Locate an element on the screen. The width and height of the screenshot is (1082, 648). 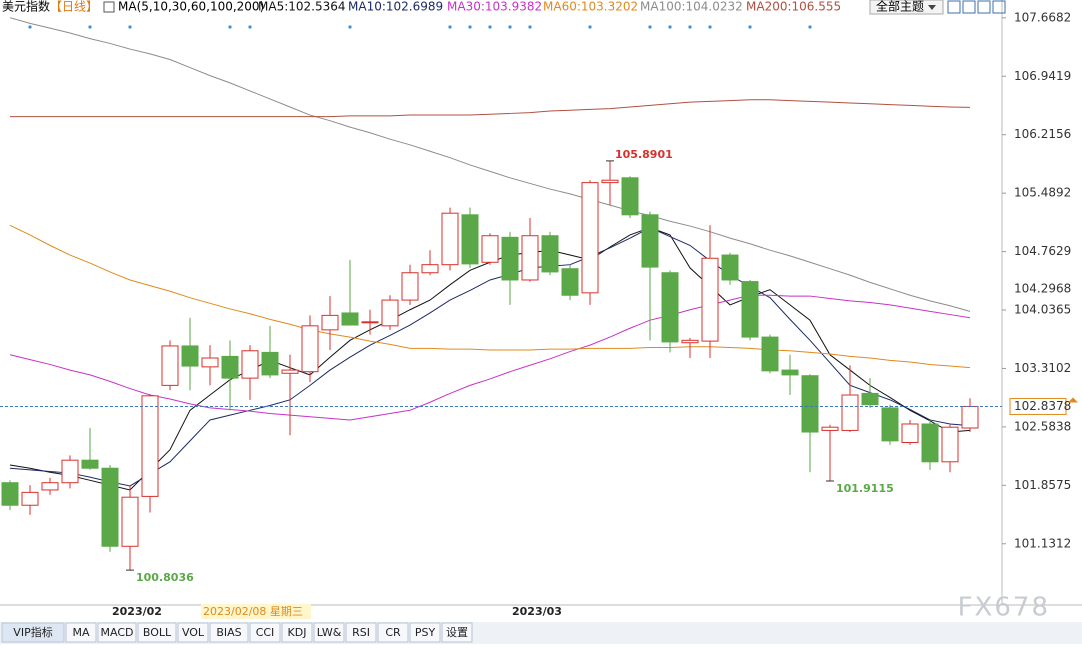
dropdown-arrow is located at coordinates (932, 7).